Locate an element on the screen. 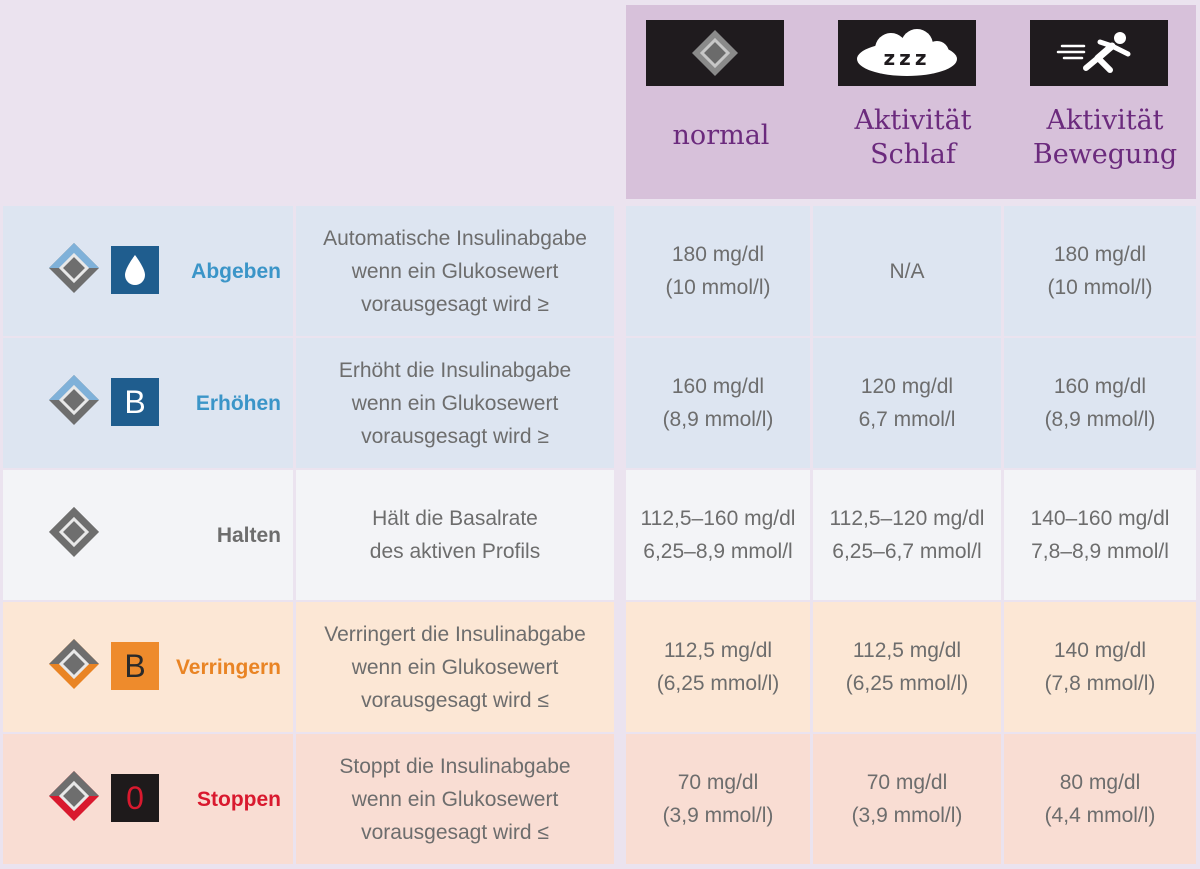  threshold-cell: 120 mg/dl 6,7 mmol/l is located at coordinates (907, 403).